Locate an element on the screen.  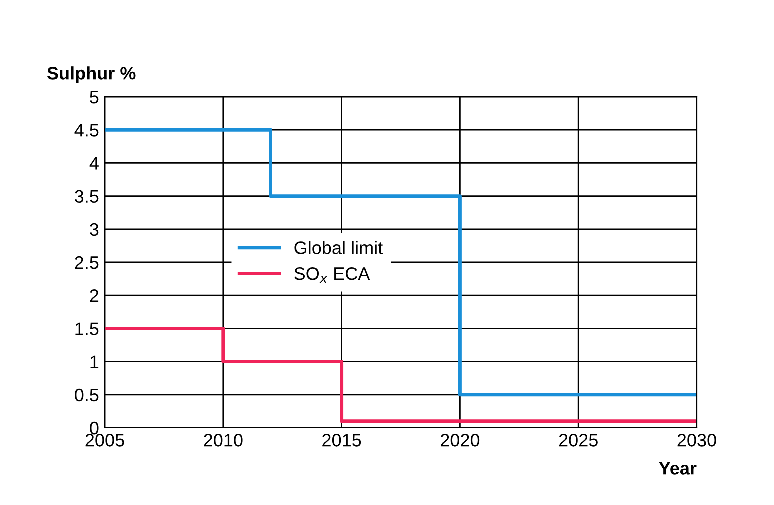
y-tick-label: 4.5 is located at coordinates (86, 130).